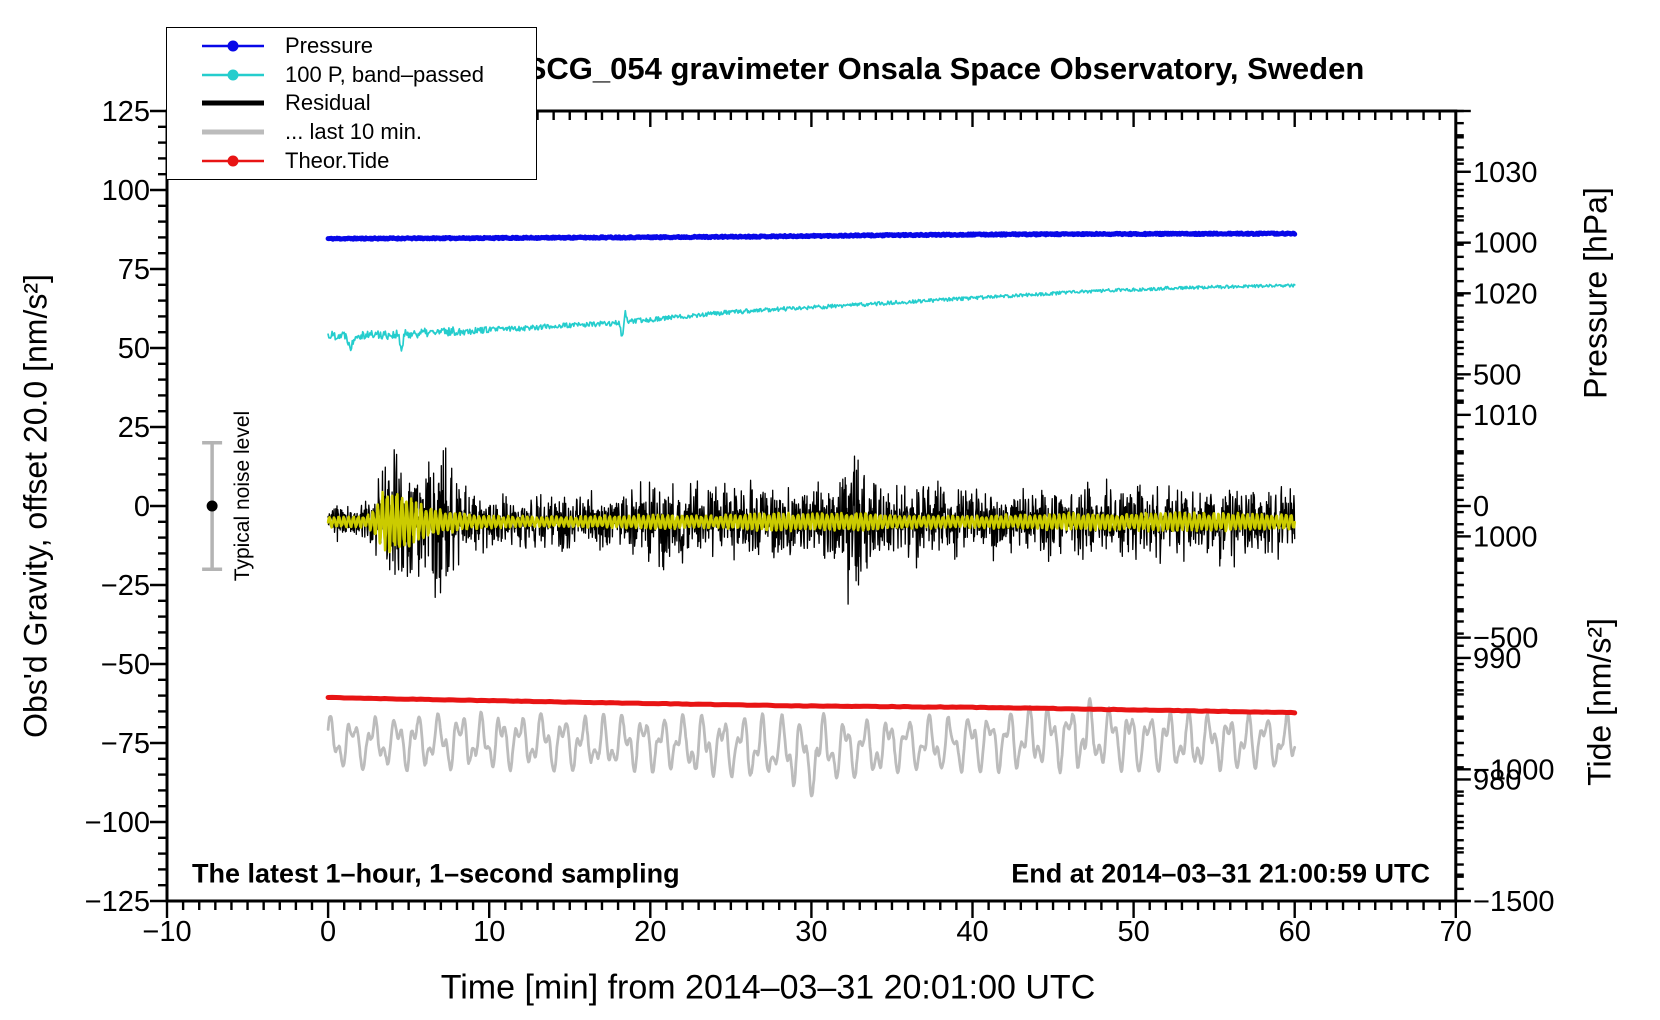  What do you see at coordinates (134, 349) in the screenshot?
I see `gravity-tick-label: 50` at bounding box center [134, 349].